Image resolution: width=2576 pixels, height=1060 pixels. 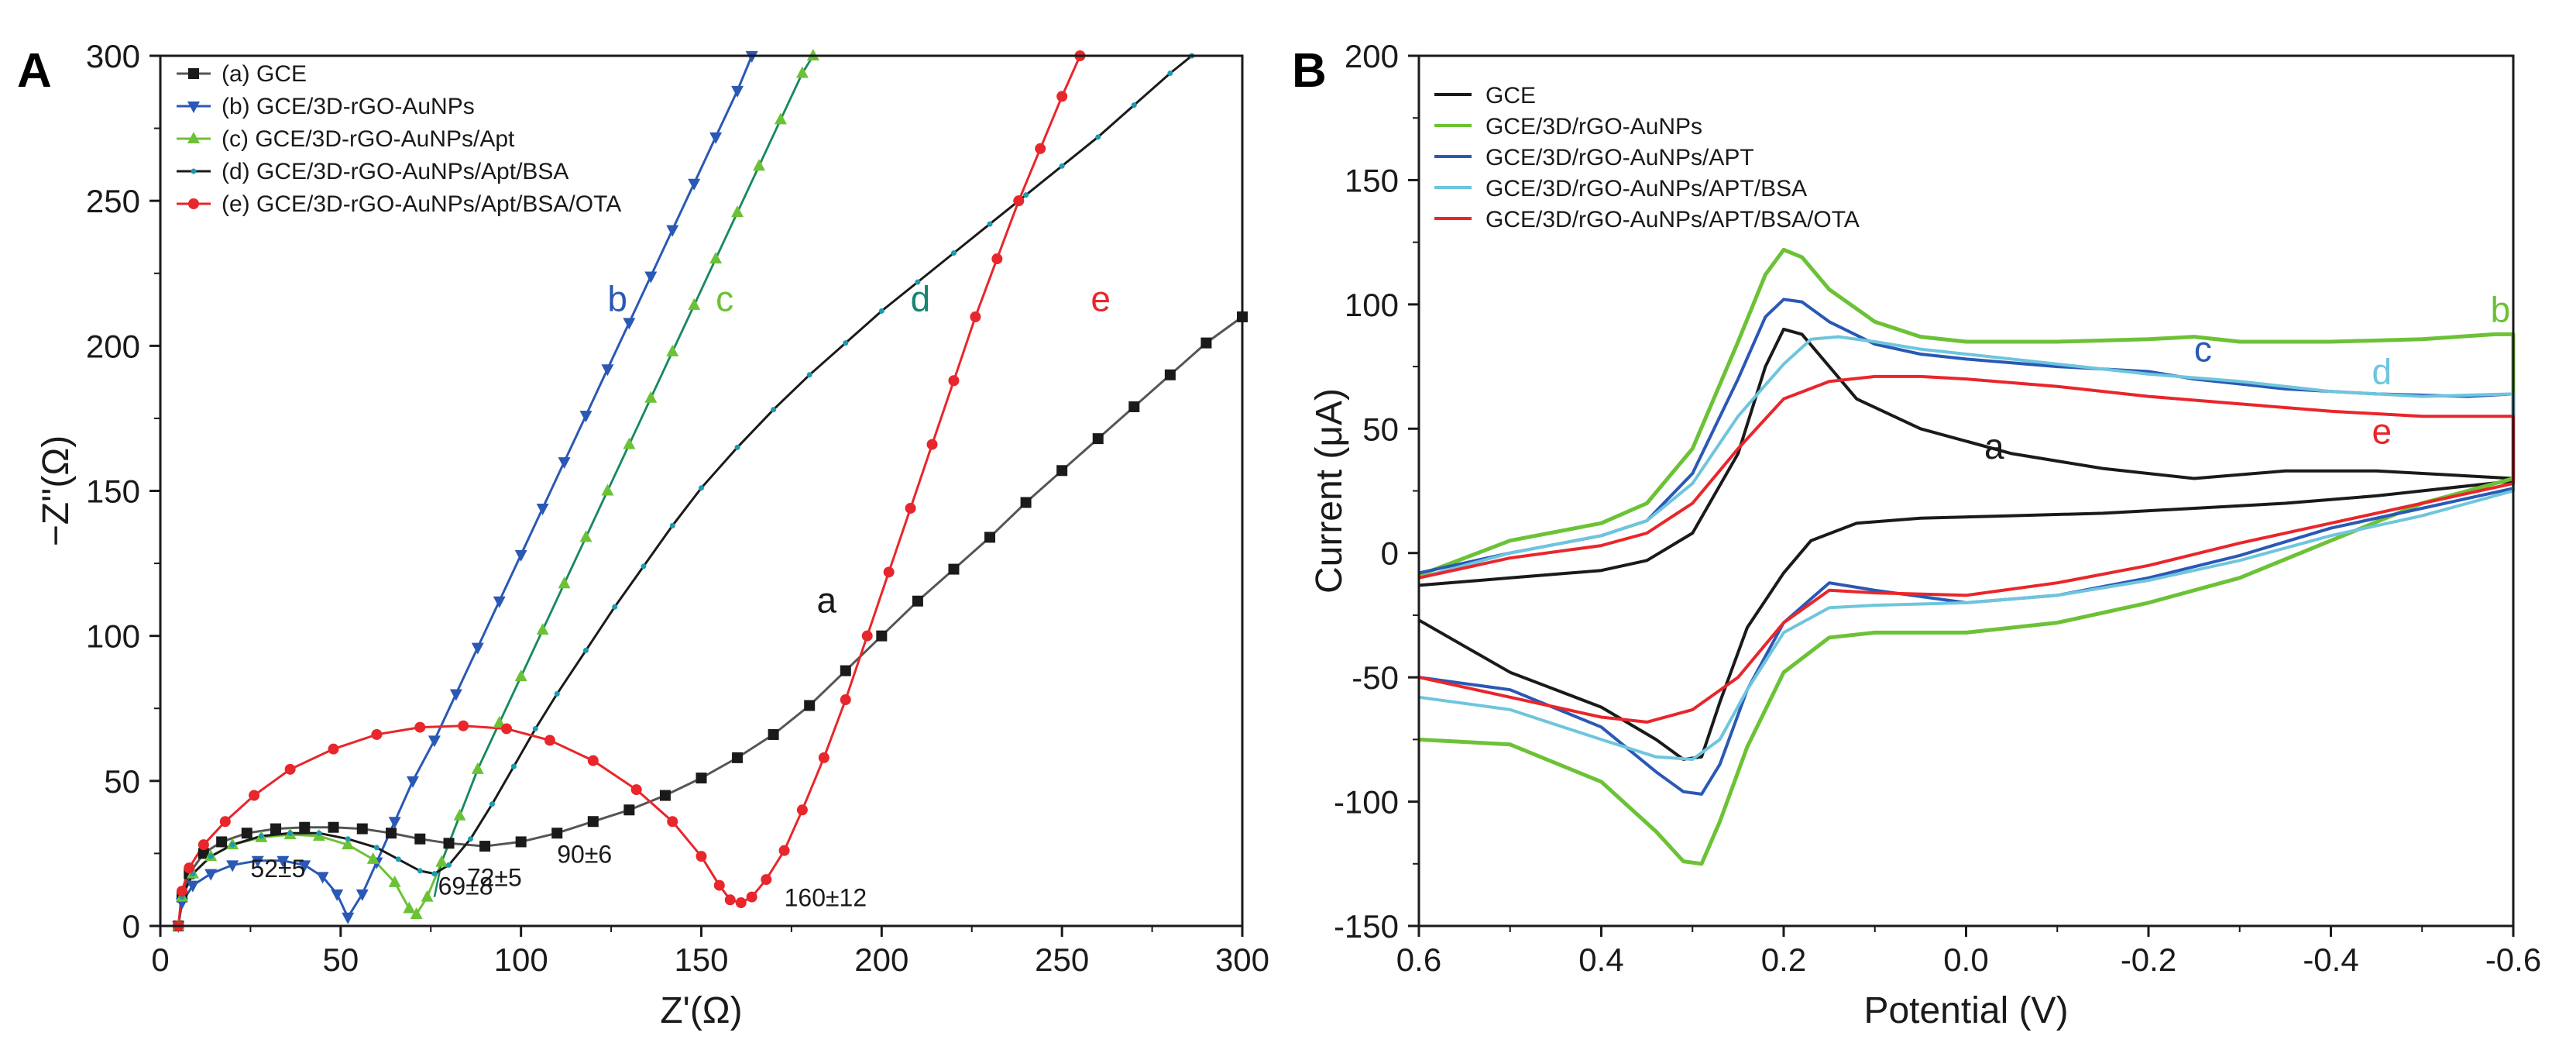 What do you see at coordinates (340, 960) in the screenshot?
I see `x-tick-label: 50` at bounding box center [340, 960].